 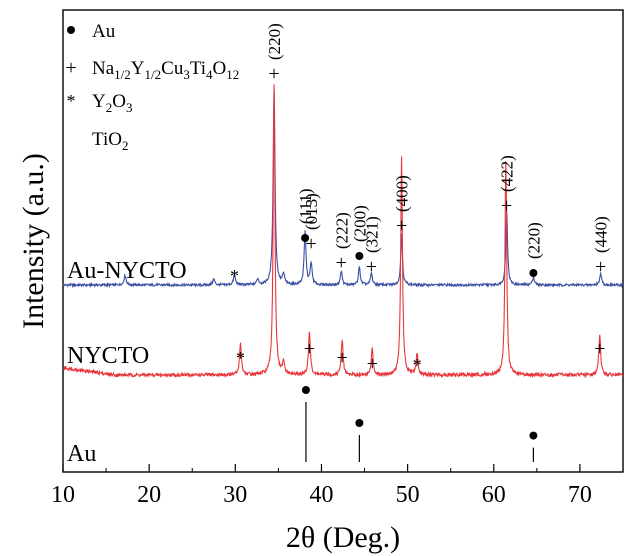 I want to click on miller-index-label: (111), so click(x=305, y=206).